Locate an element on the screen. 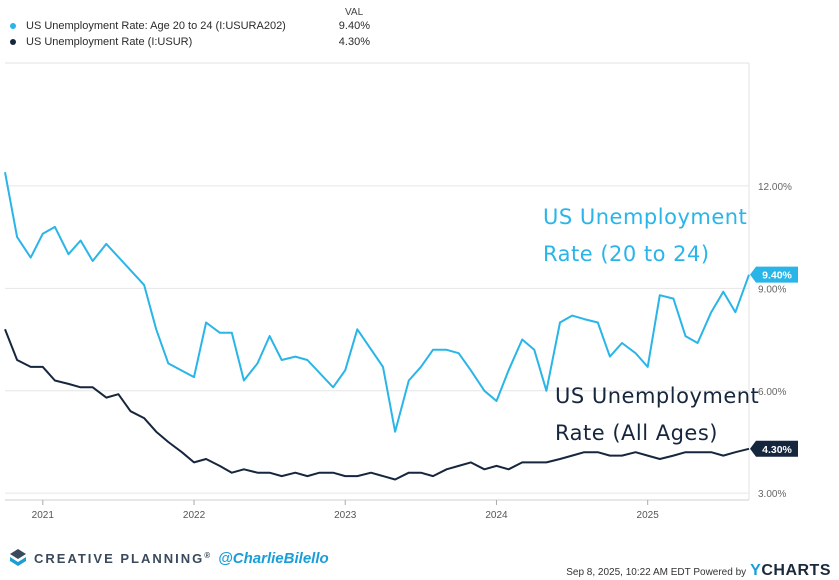 The image size is (839, 580). end-value-label: 9.40% is located at coordinates (777, 276).